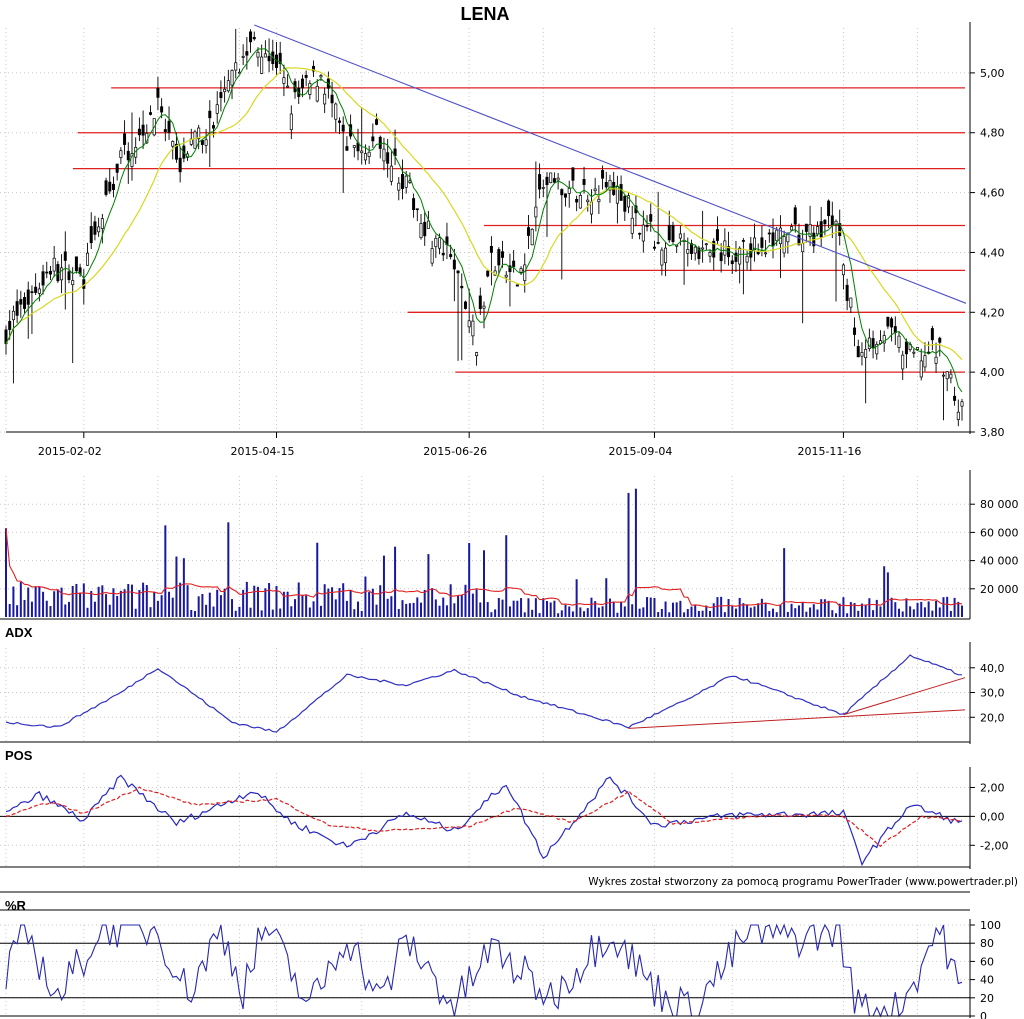 This screenshot has width=1024, height=1019. Describe the element at coordinates (484, 970) in the screenshot. I see `williams-r-line` at that location.